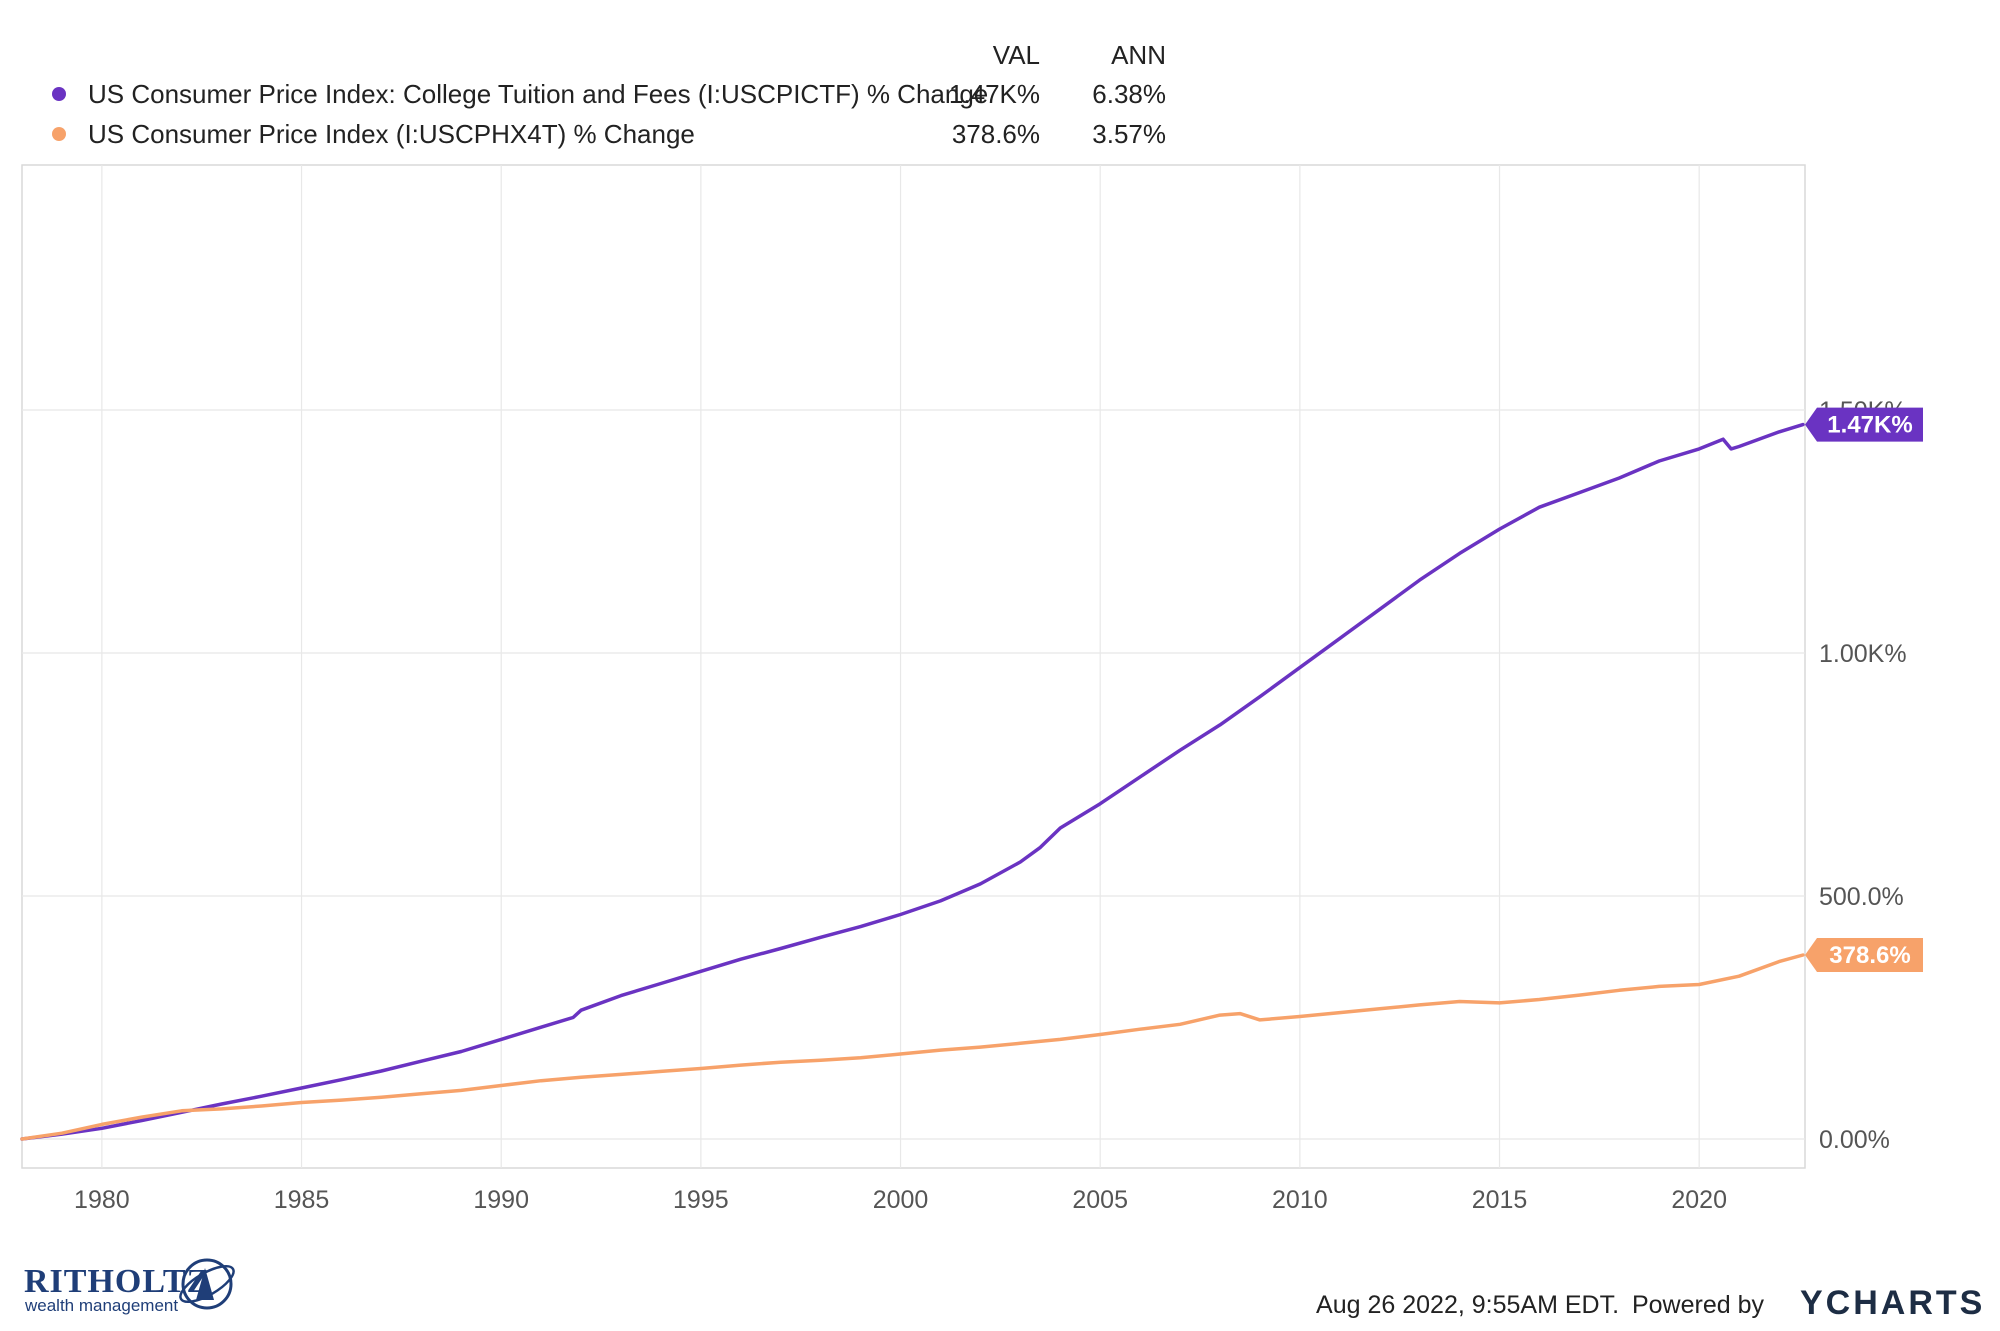 This screenshot has height=1331, width=2000. Describe the element at coordinates (1869, 425) in the screenshot. I see `end-label-text-0: 1.47K%` at that location.